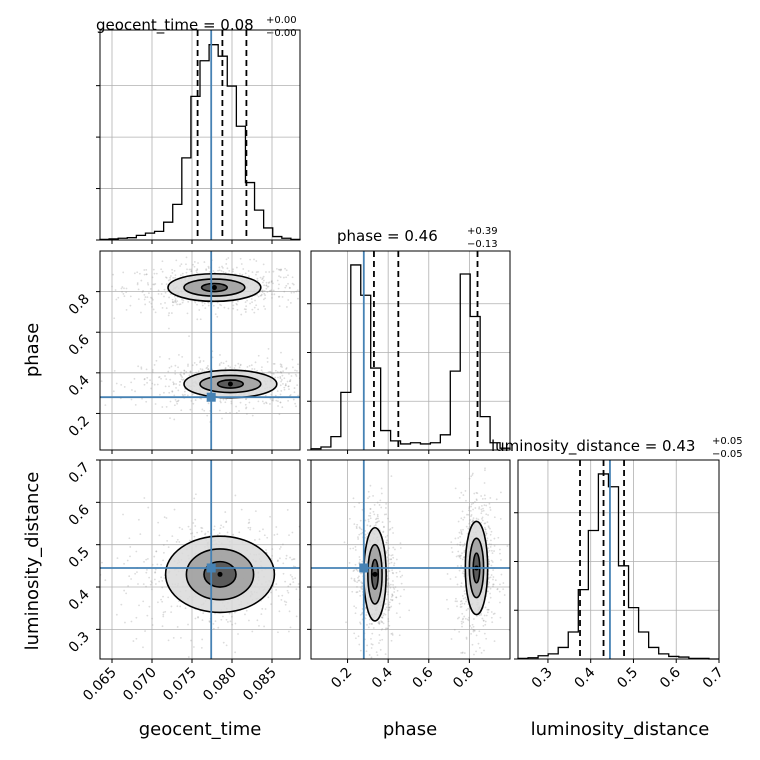 The width and height of the screenshot is (760, 760). What do you see at coordinates (200, 350) in the screenshot?
I see `frame-geocent_time-vs-phase` at bounding box center [200, 350].